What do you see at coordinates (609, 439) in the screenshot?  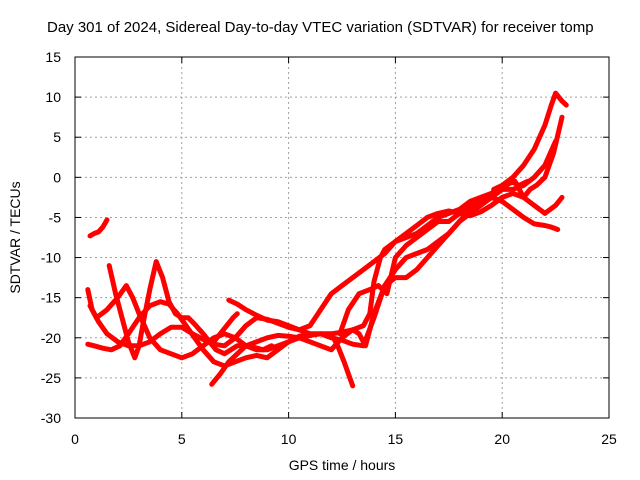 I see `x-tick-label: 25` at bounding box center [609, 439].